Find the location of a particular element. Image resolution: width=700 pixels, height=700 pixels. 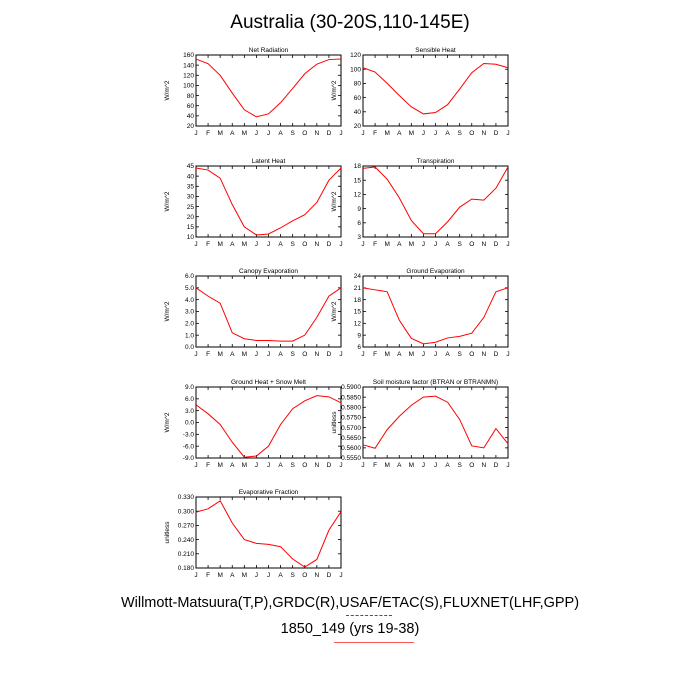

y-tick-label: 0.240 is located at coordinates (186, 540).